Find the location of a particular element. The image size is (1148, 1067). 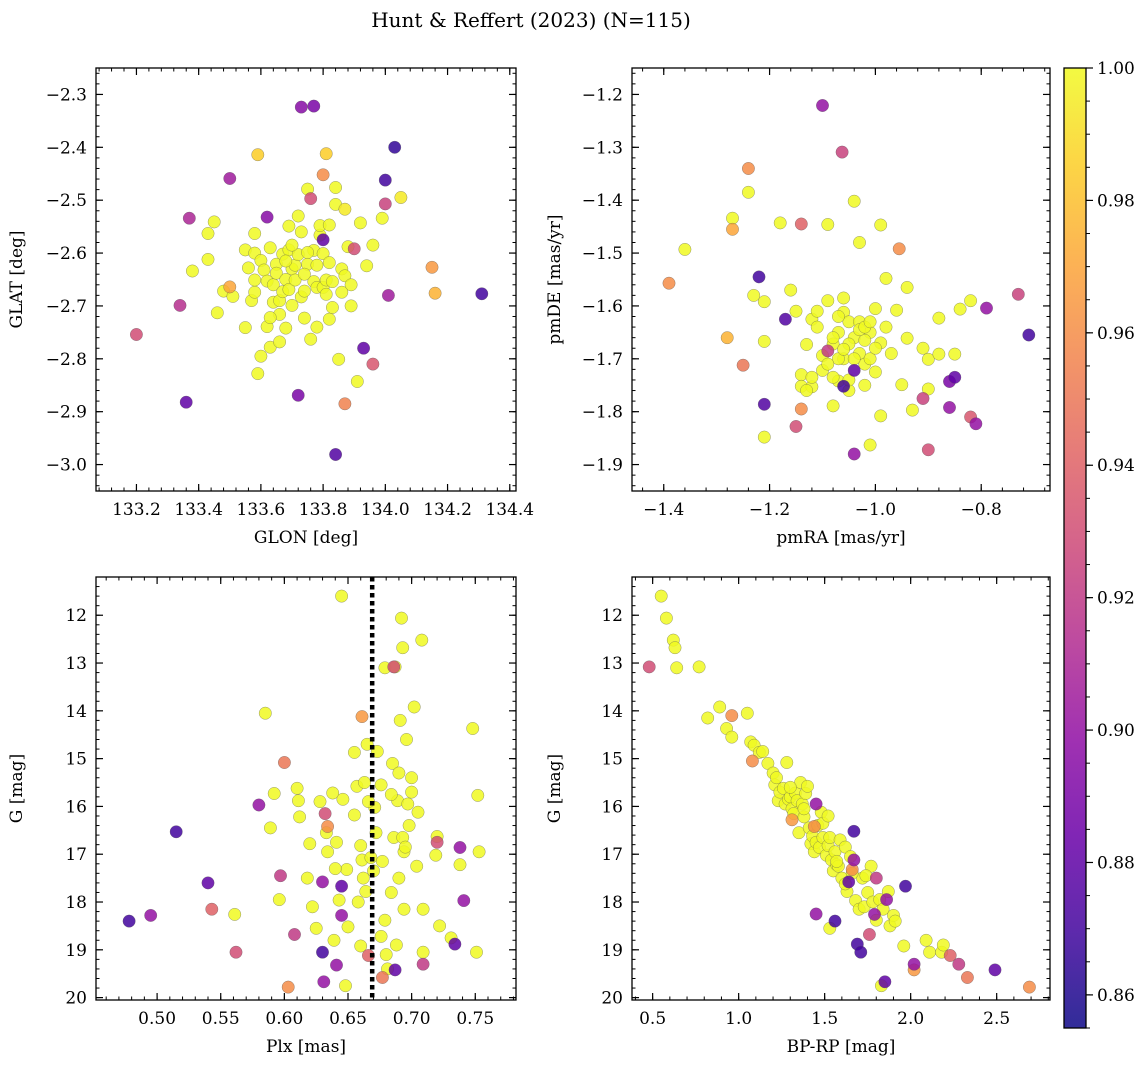

points-group is located at coordinates (304, 791).